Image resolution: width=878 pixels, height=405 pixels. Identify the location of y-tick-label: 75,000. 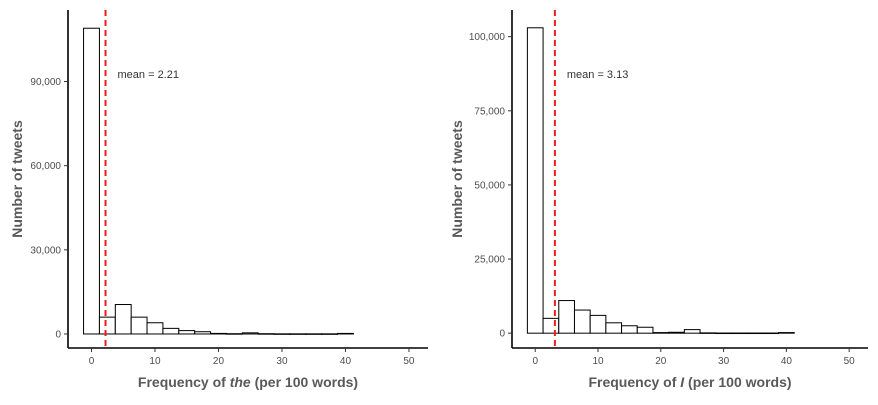
(489, 111).